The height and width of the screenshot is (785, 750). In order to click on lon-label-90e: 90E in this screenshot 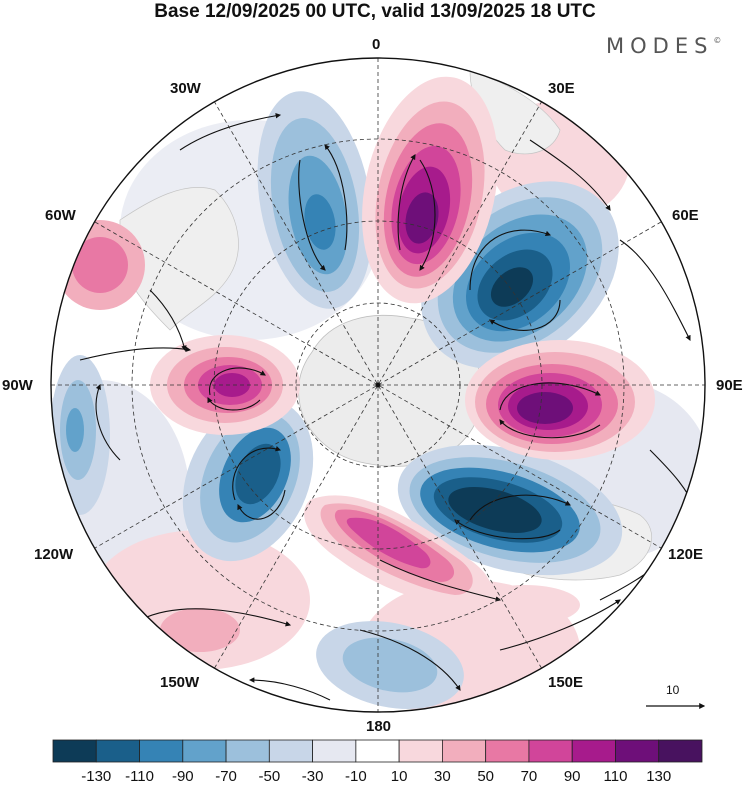, I will do `click(729, 385)`.